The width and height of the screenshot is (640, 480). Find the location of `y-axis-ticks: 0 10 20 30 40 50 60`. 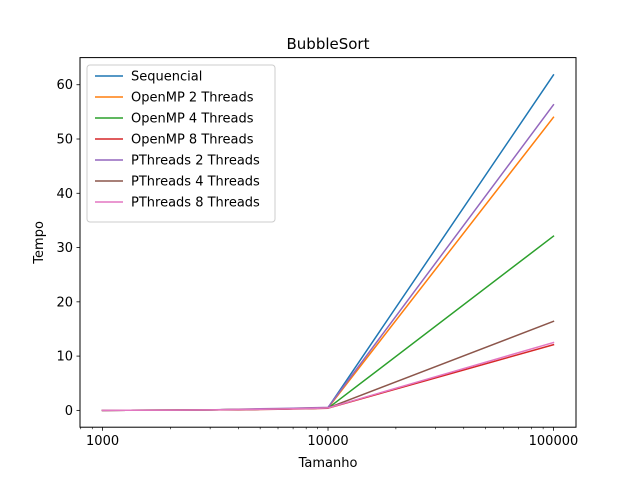

y-axis-ticks: 0 10 20 30 40 50 60 is located at coordinates (68, 248).